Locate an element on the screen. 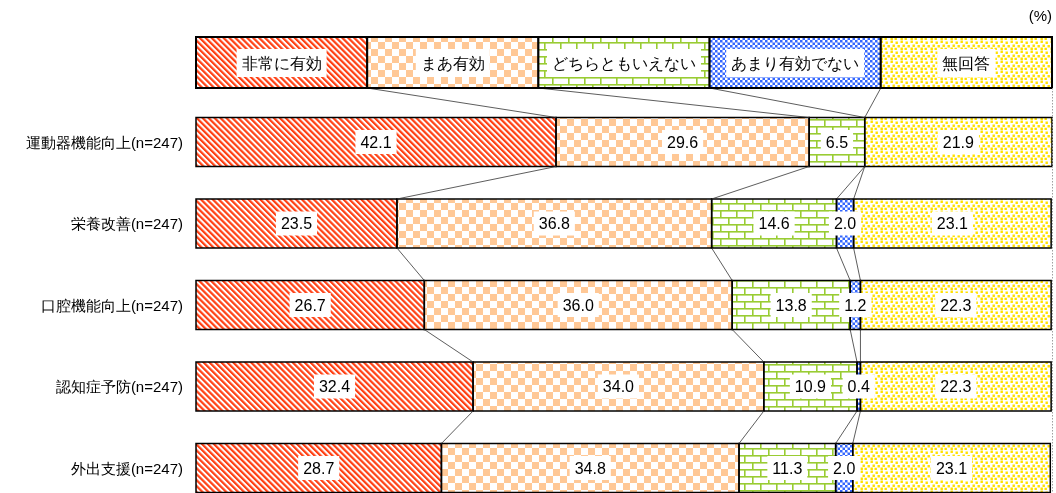 The width and height of the screenshot is (1056, 493). data-label: 42.1 is located at coordinates (376, 142).